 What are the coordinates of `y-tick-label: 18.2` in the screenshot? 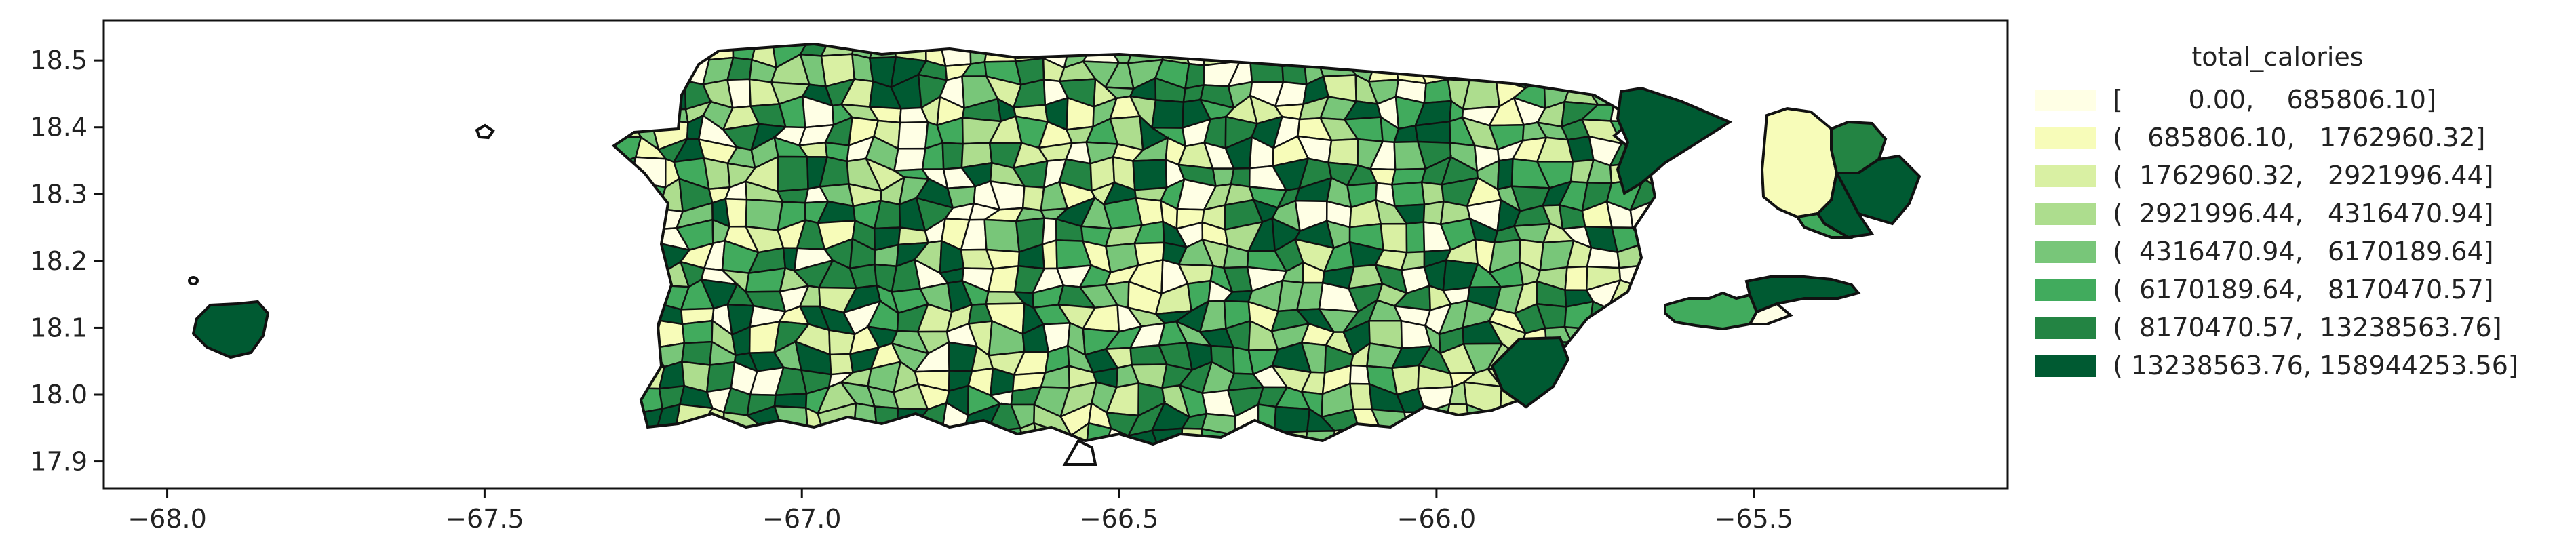 It's located at (58, 261).